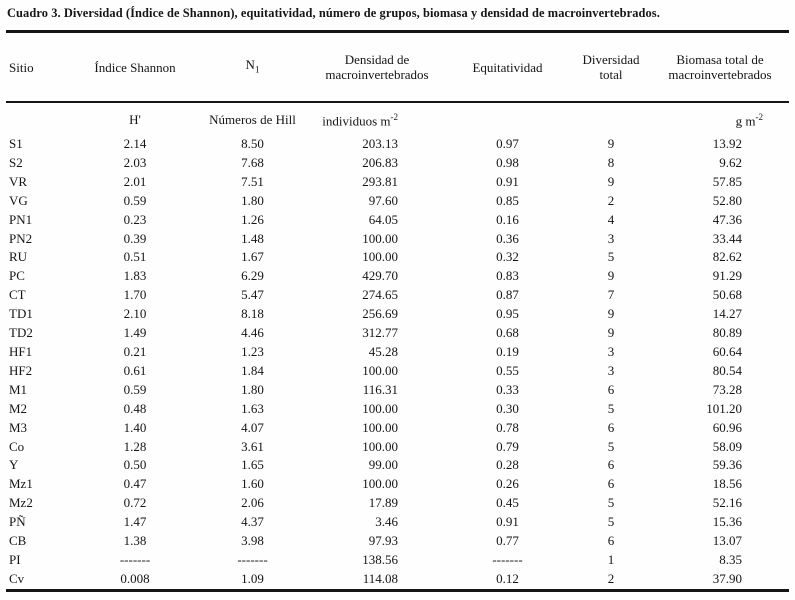  I want to click on cell-densidad: 138.56, so click(380, 559).